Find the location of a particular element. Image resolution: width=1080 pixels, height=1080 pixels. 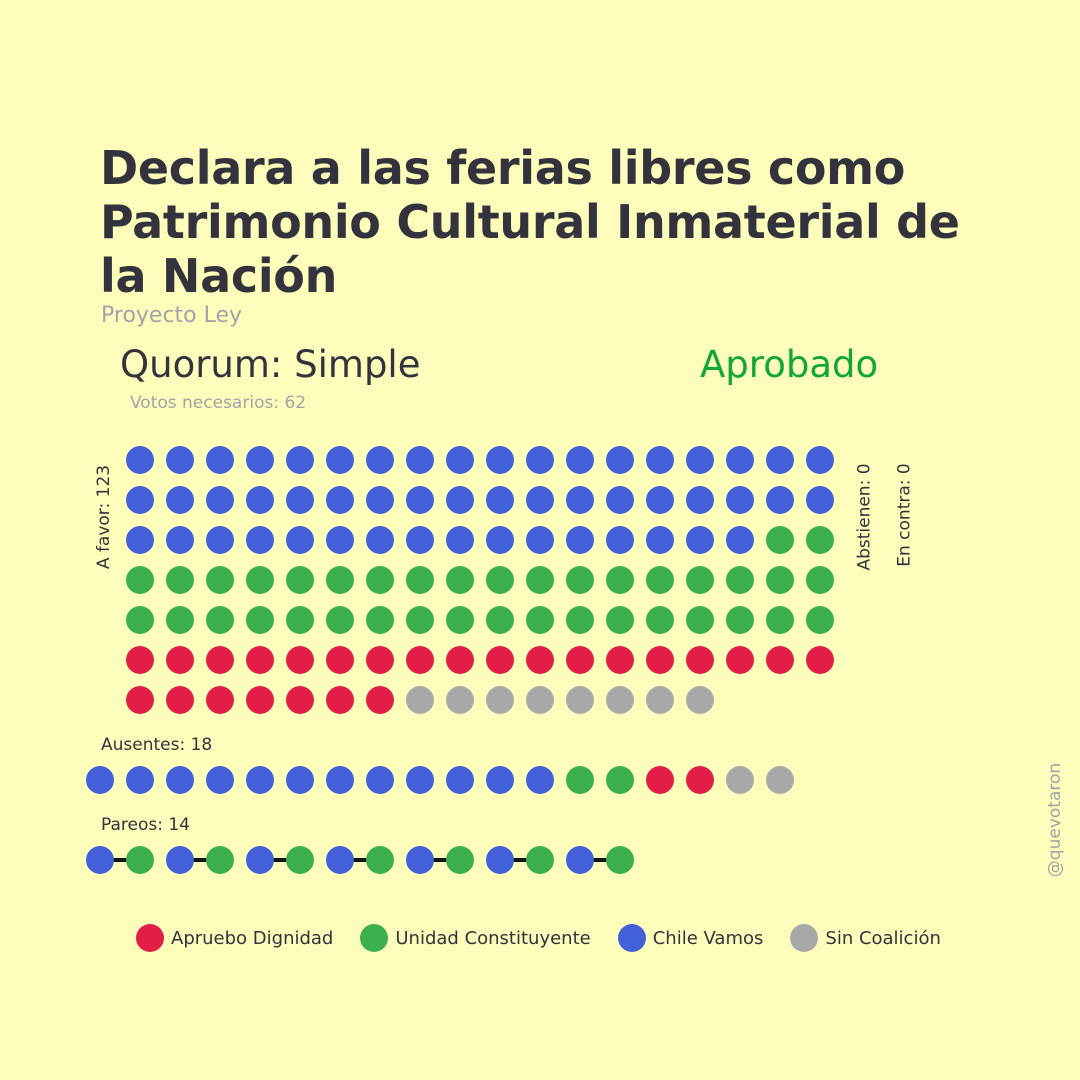

legend-item-chile-vamos: Chile Vamos is located at coordinates (690, 938).